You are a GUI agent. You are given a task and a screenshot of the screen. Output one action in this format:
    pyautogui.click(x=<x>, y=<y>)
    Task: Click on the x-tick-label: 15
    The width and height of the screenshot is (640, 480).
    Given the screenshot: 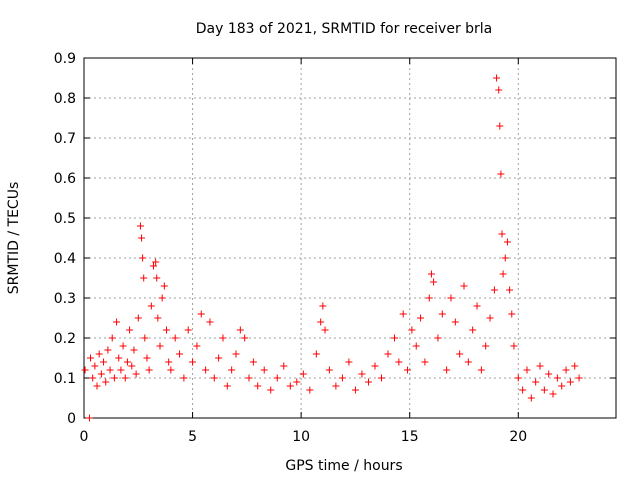 What is the action you would take?
    pyautogui.click(x=410, y=437)
    